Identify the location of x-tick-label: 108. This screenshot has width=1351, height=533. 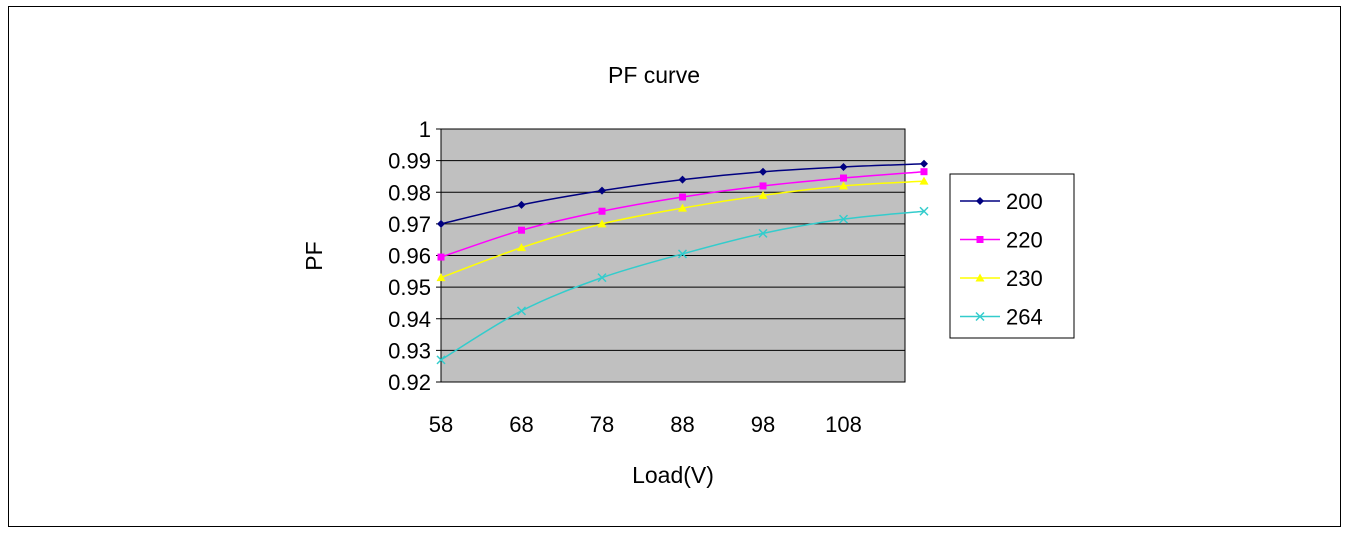
(843, 424).